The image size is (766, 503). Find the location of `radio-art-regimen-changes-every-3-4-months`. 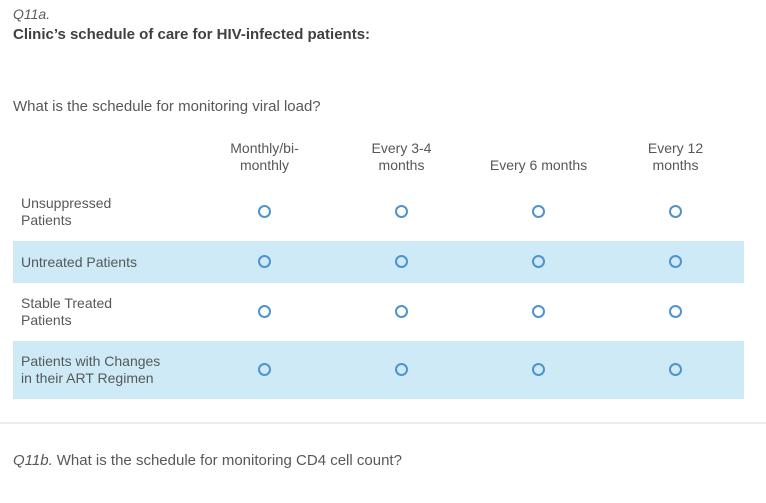

radio-art-regimen-changes-every-3-4-months is located at coordinates (401, 370).